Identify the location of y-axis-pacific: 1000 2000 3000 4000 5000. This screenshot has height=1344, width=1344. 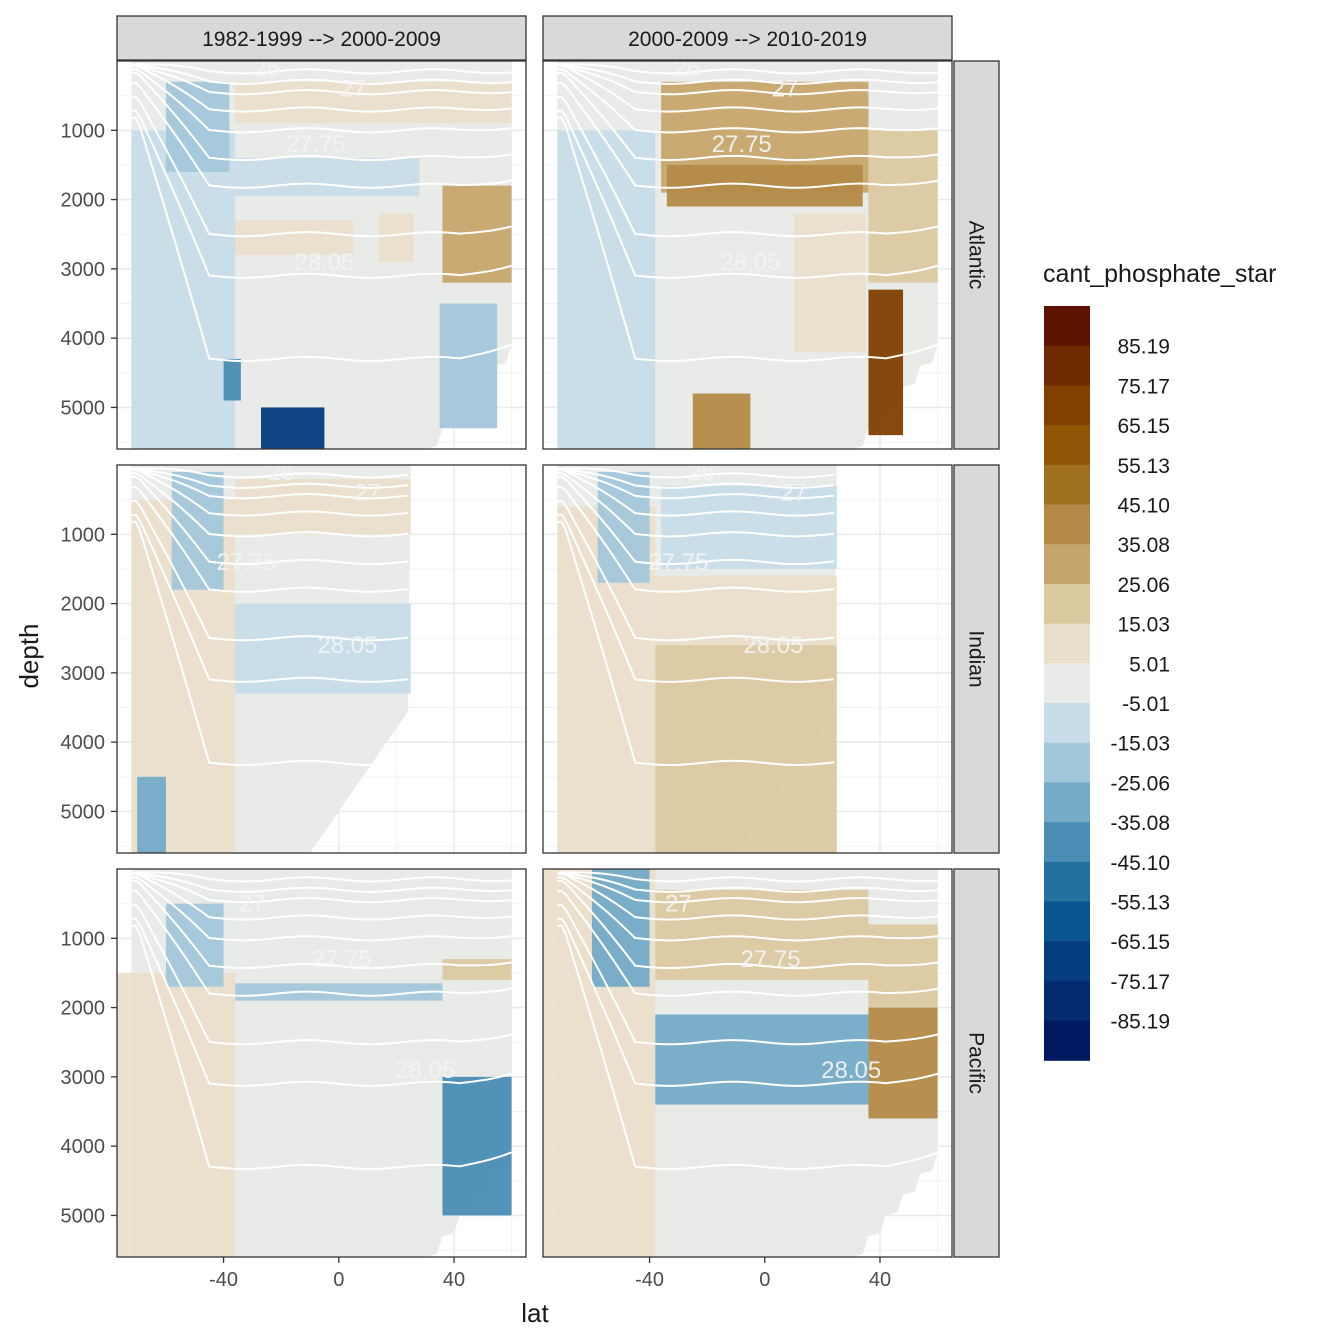
(89, 1077).